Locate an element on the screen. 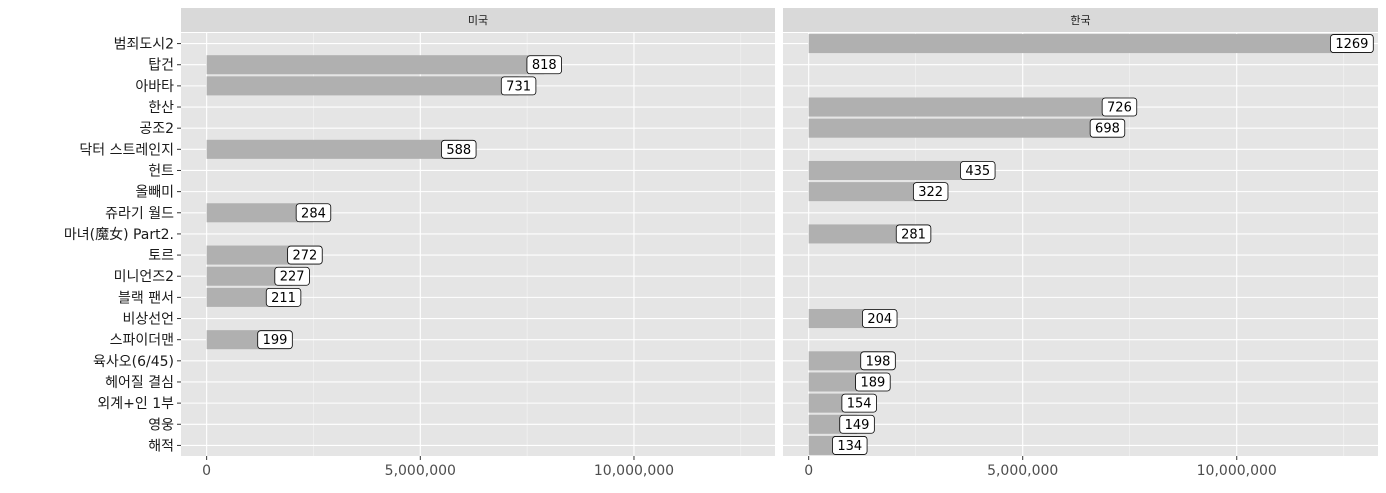 The image size is (1386, 493). y-category-label: 한산 is located at coordinates (161, 108).